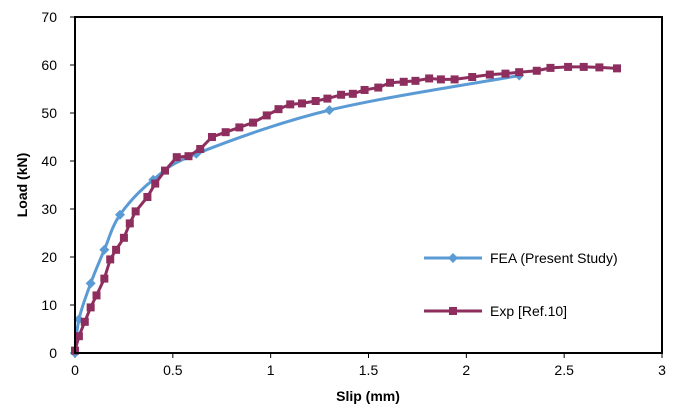 This screenshot has height=409, width=678. Describe the element at coordinates (49, 209) in the screenshot. I see `y-tick-label: 30` at that location.